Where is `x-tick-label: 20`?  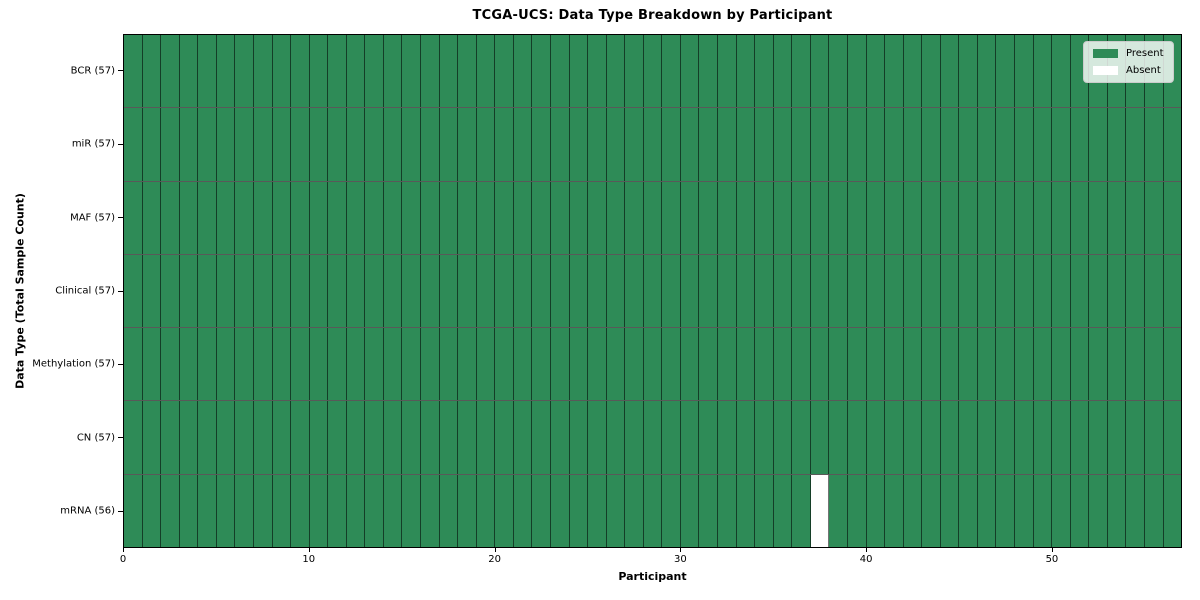 x-tick-label: 20 is located at coordinates (494, 559).